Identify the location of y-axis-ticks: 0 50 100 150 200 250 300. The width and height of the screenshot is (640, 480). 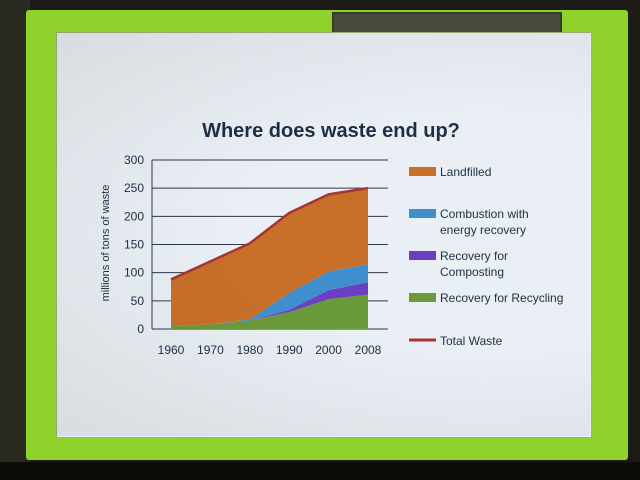
(134, 244).